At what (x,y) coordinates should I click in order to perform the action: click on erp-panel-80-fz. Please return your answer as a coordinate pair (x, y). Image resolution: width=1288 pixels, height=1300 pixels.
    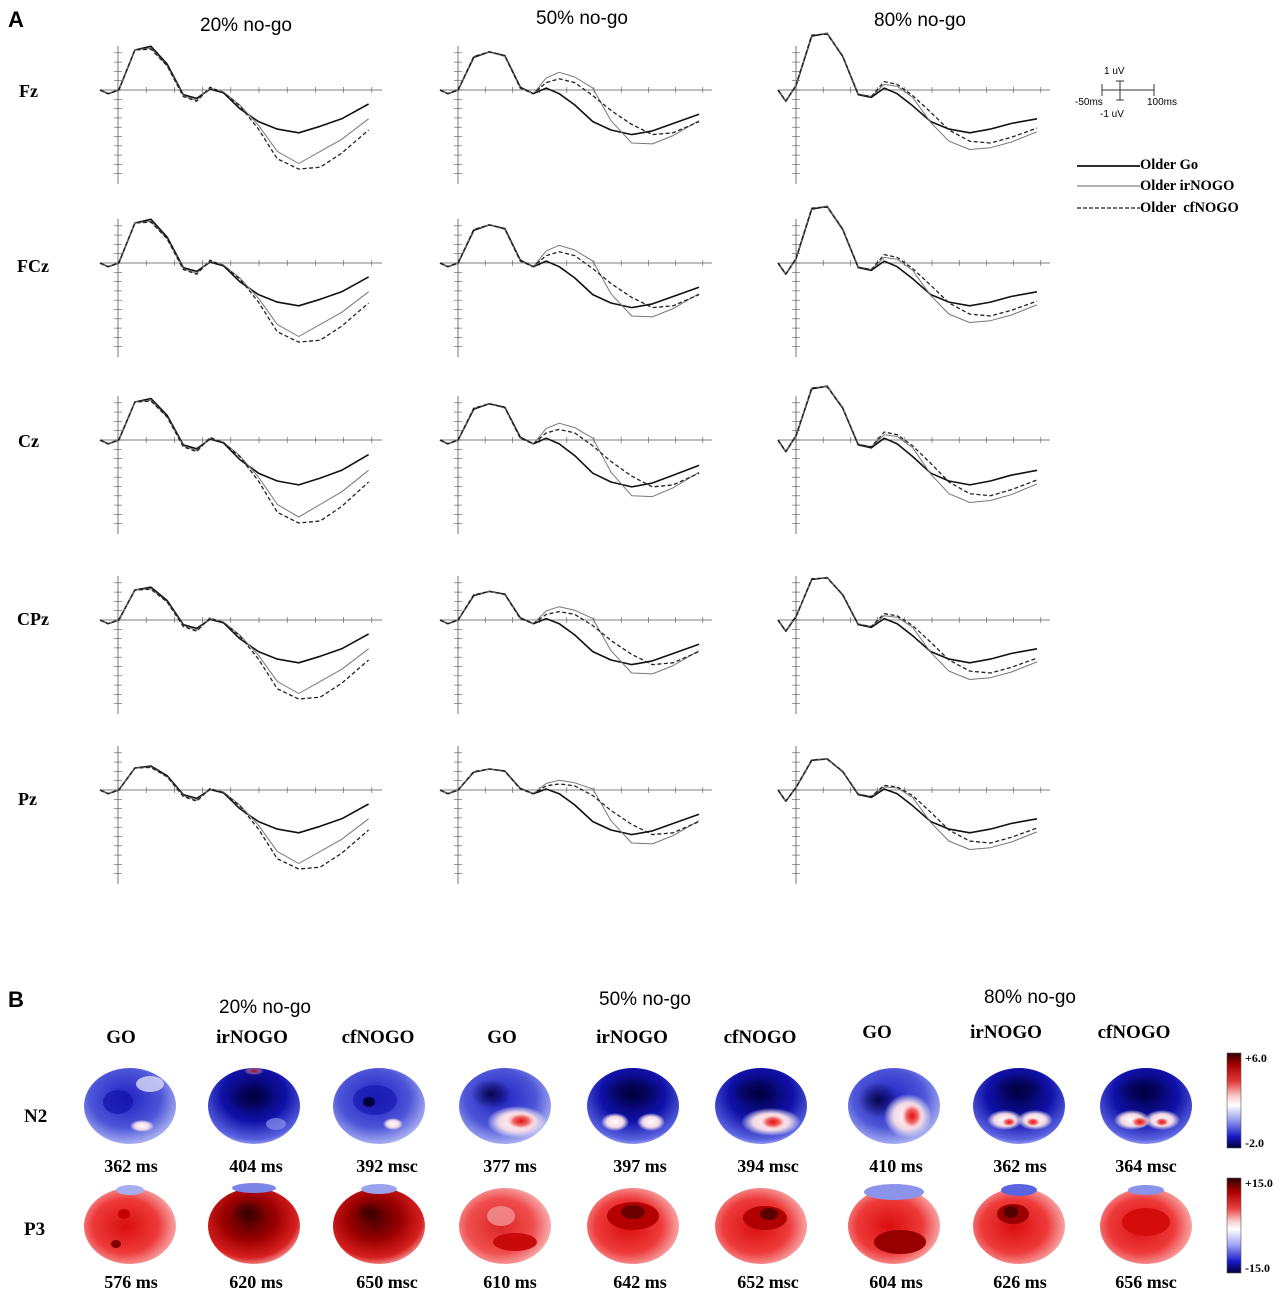
    Looking at the image, I should click on (913, 108).